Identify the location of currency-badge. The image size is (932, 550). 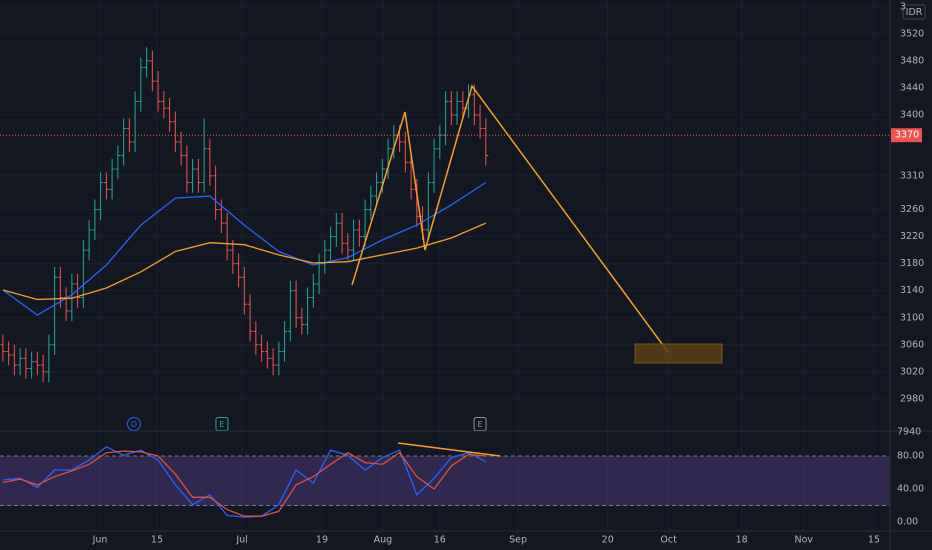
(914, 12).